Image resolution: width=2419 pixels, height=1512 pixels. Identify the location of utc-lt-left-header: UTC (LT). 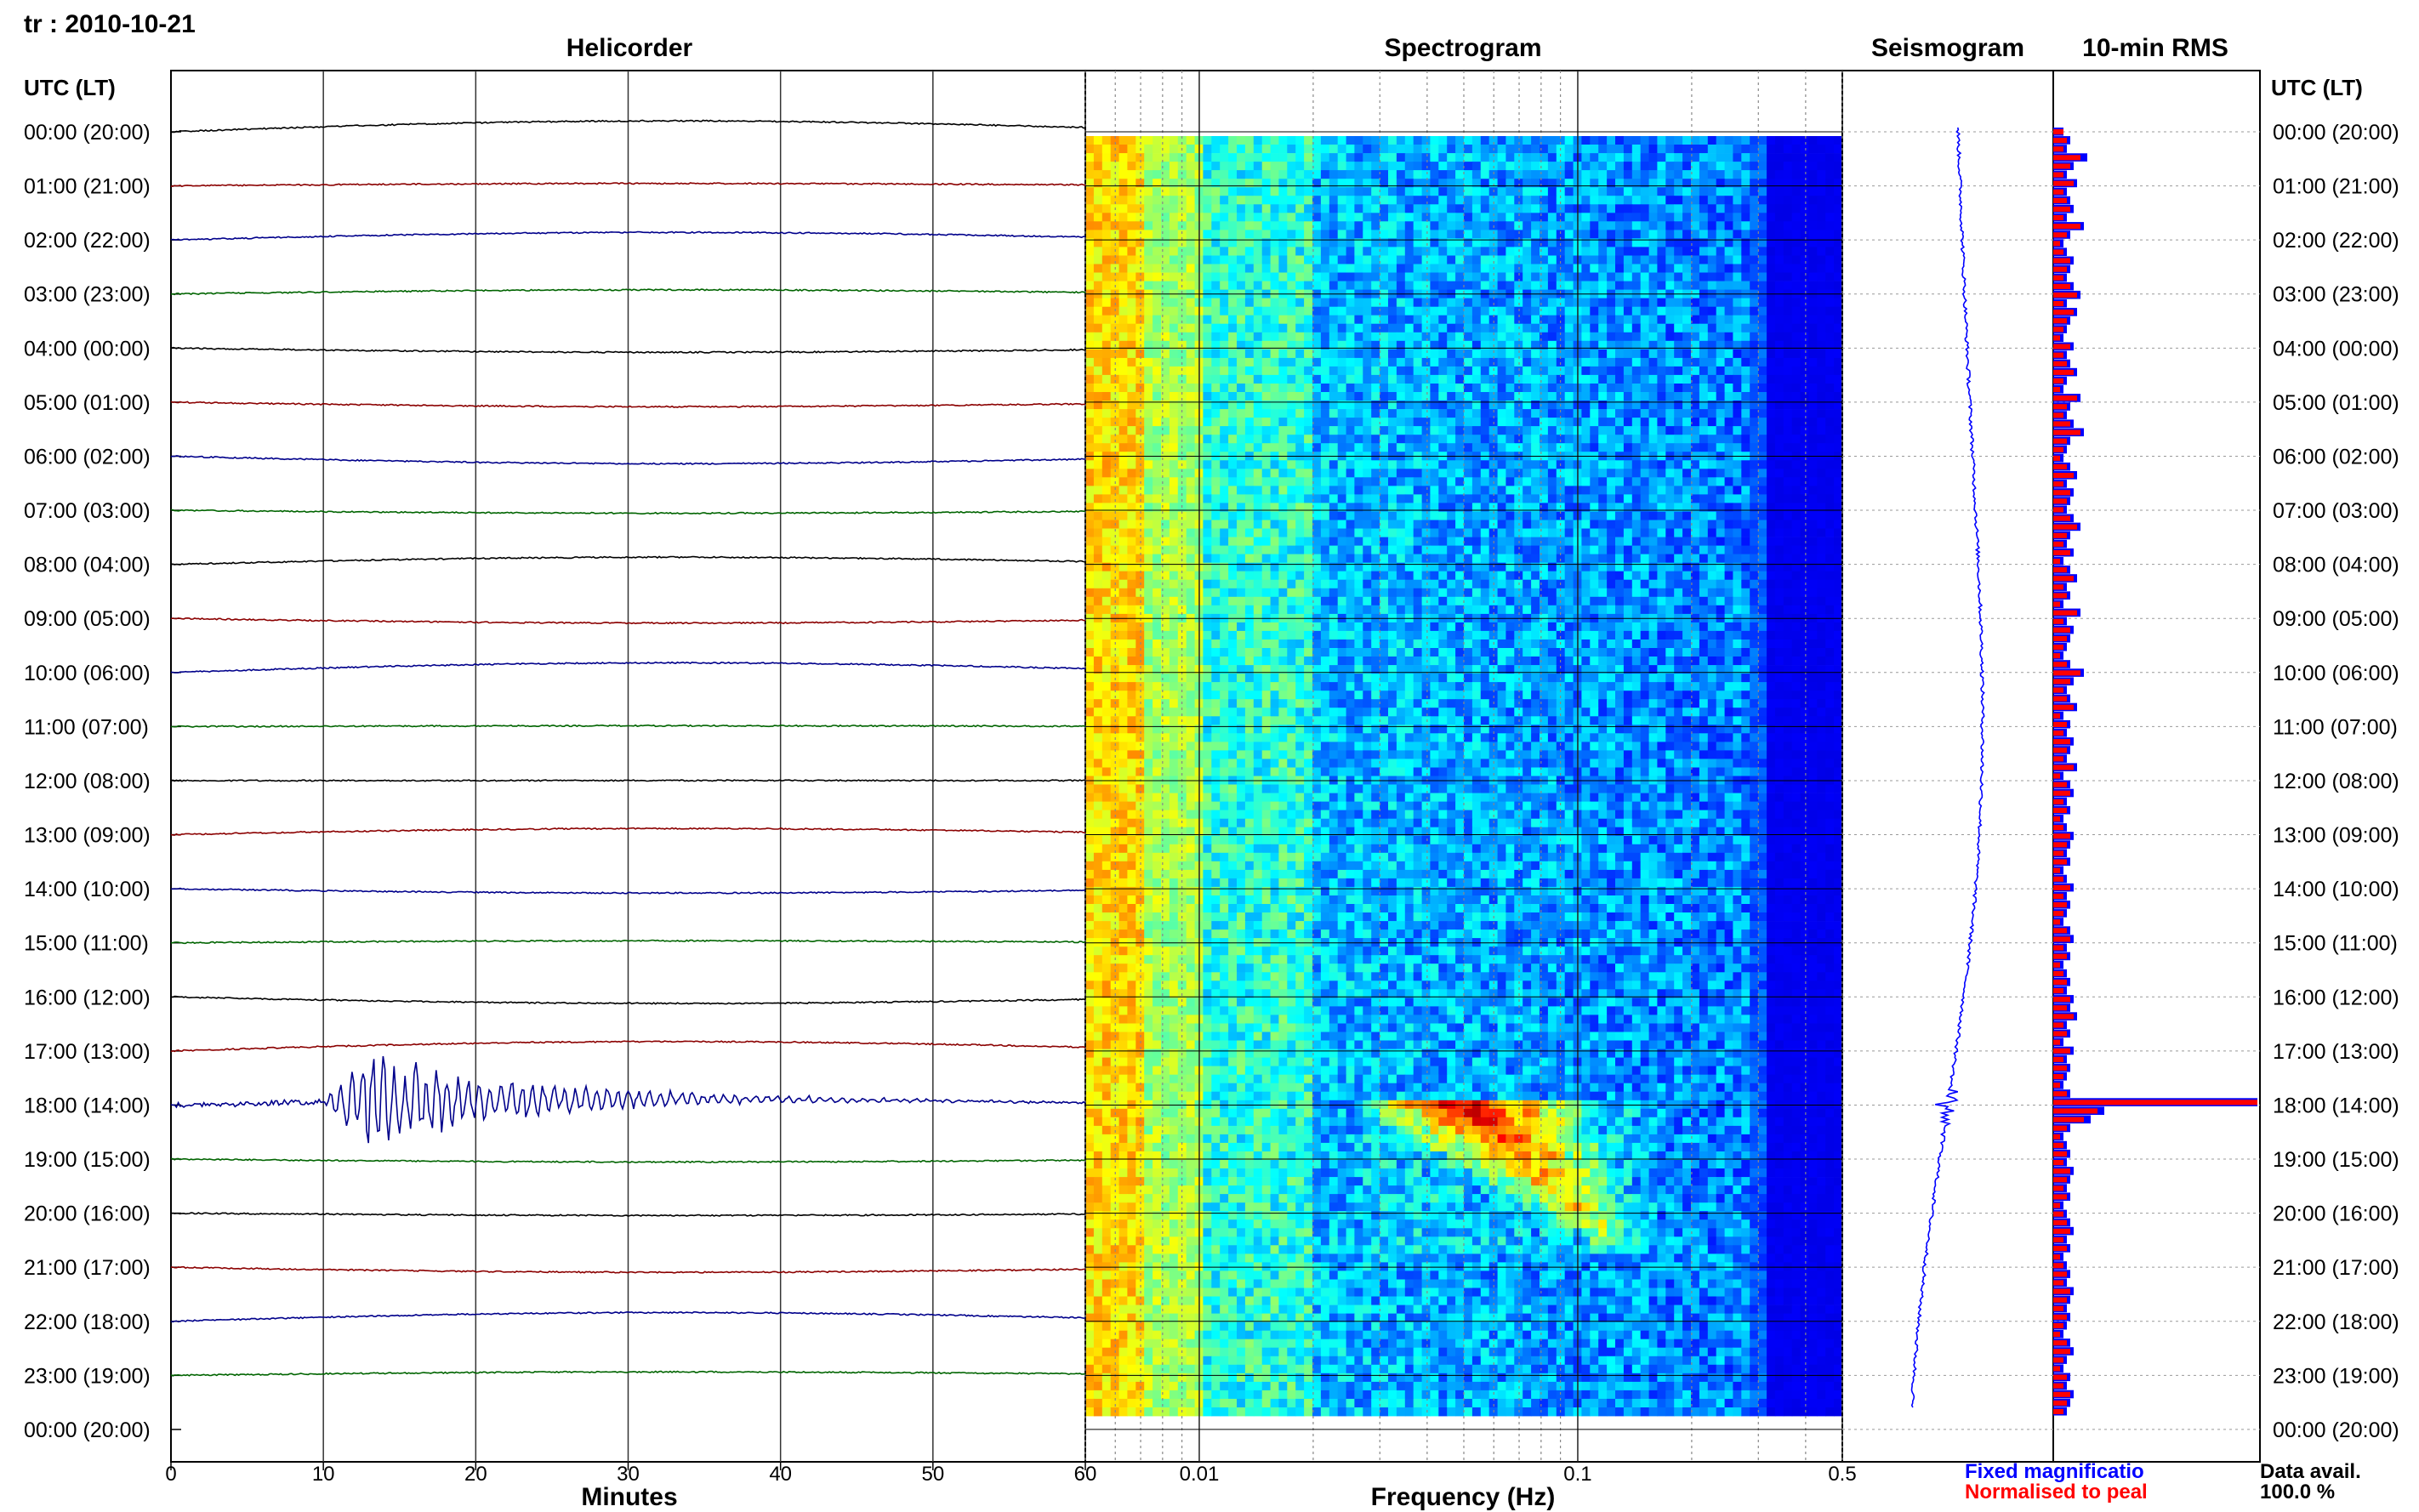
(70, 87).